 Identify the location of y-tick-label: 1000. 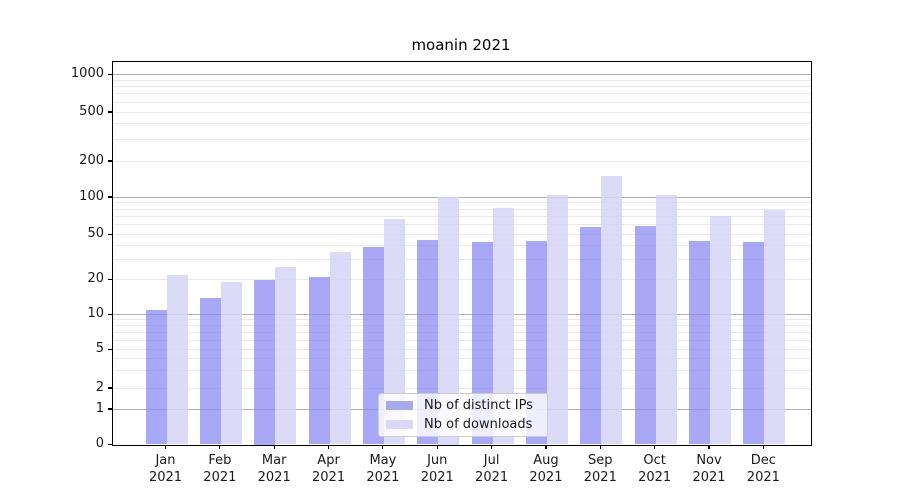
(87, 73).